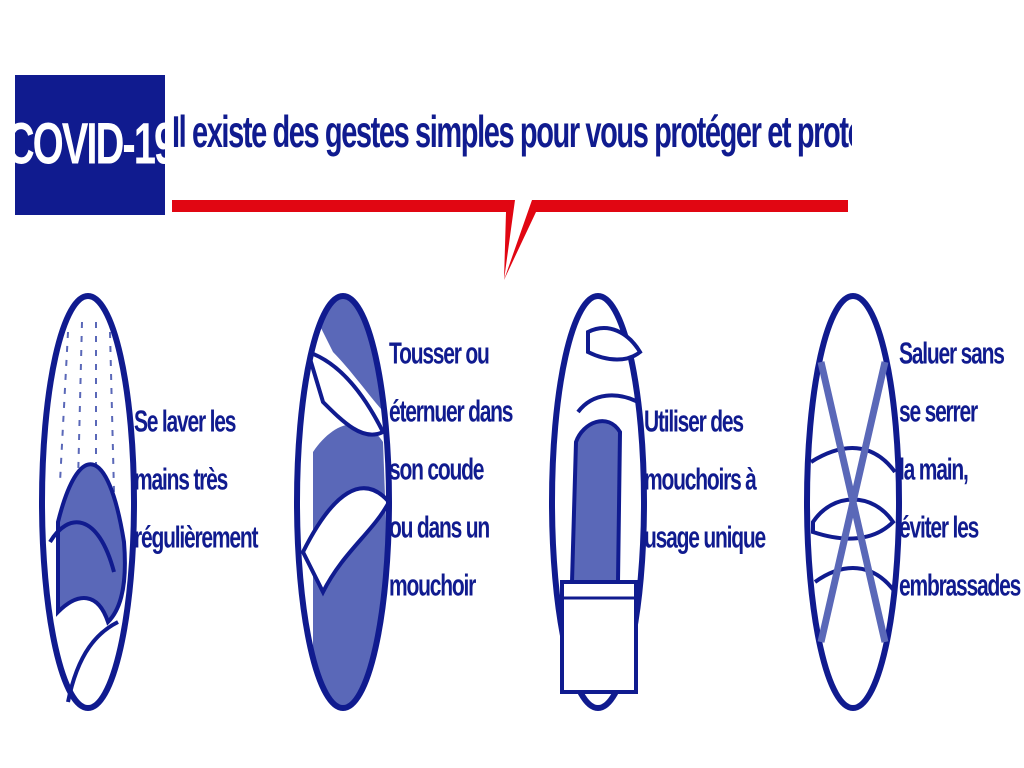  What do you see at coordinates (439, 528) in the screenshot?
I see `caption-line: ou dans un` at bounding box center [439, 528].